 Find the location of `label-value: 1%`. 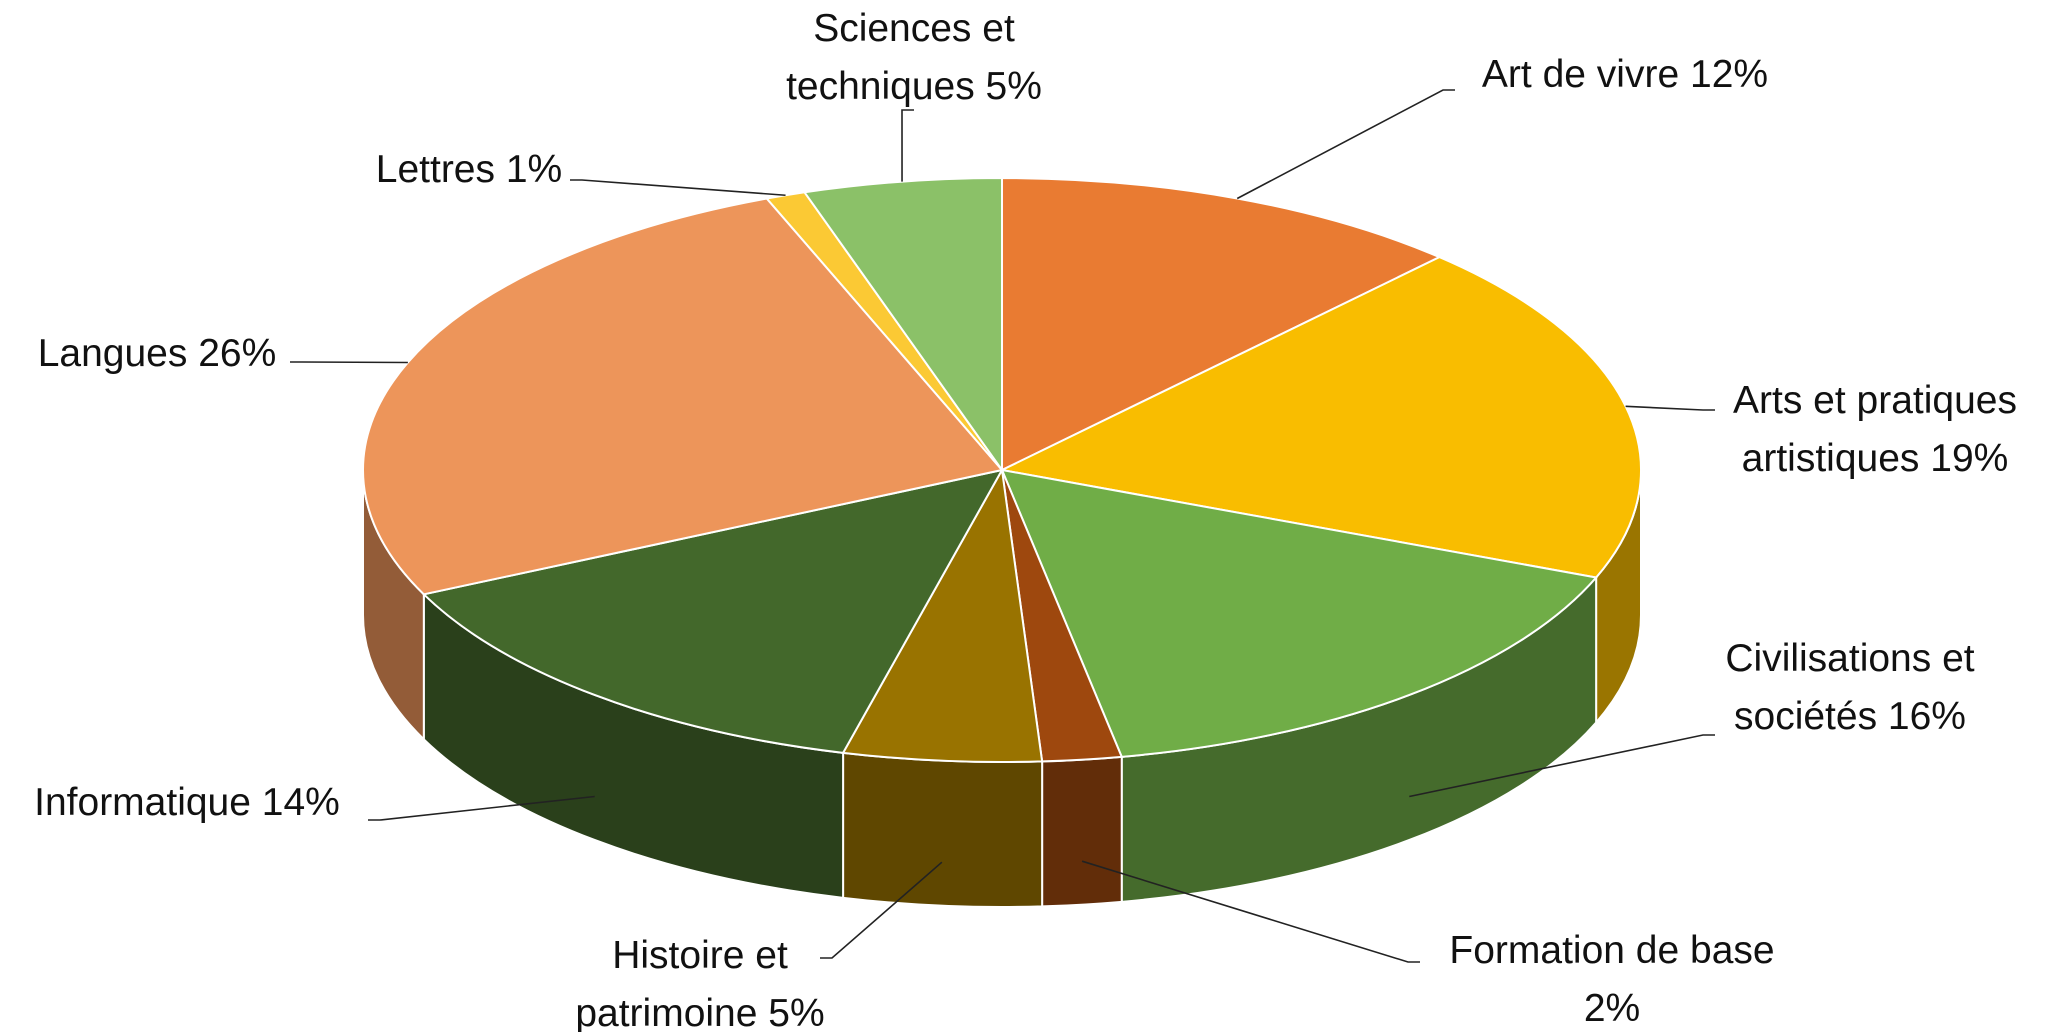

label-value: 1% is located at coordinates (534, 169).